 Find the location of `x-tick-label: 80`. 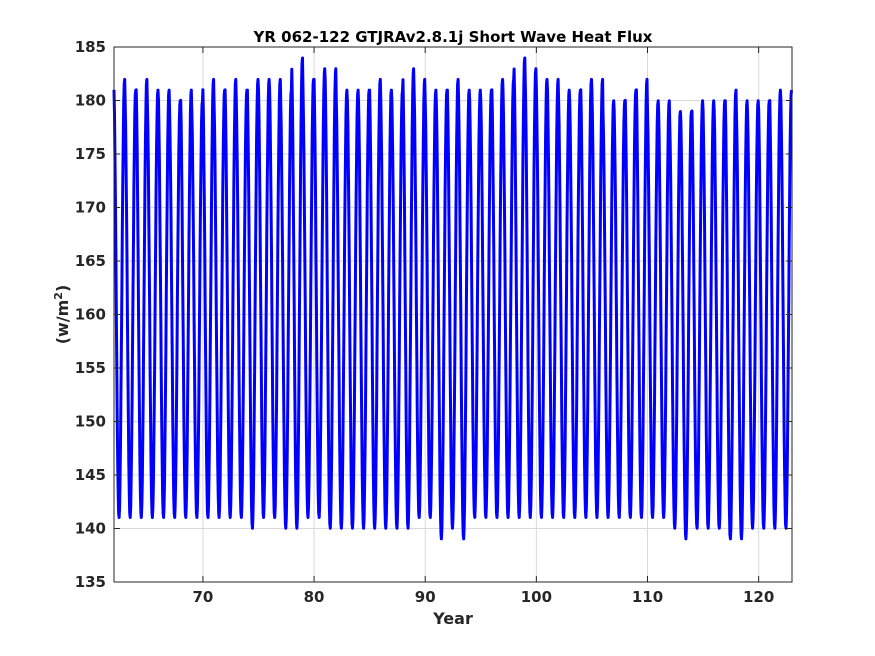

x-tick-label: 80 is located at coordinates (314, 597).